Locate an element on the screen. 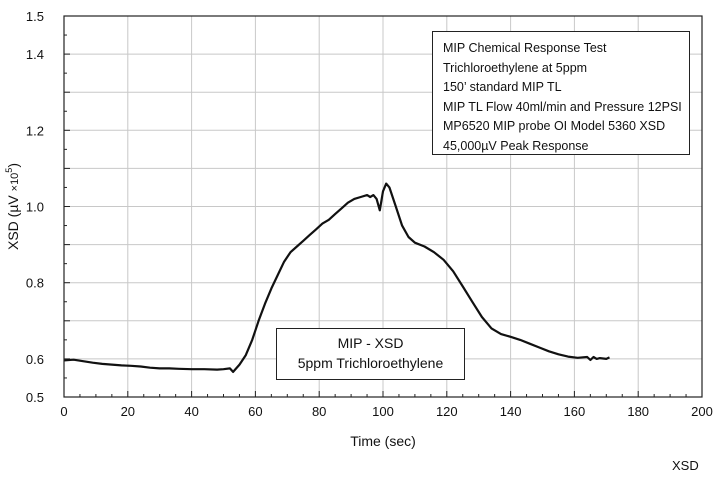 This screenshot has width=718, height=482. y-axis-title-exp: 5 is located at coordinates (9, 170).